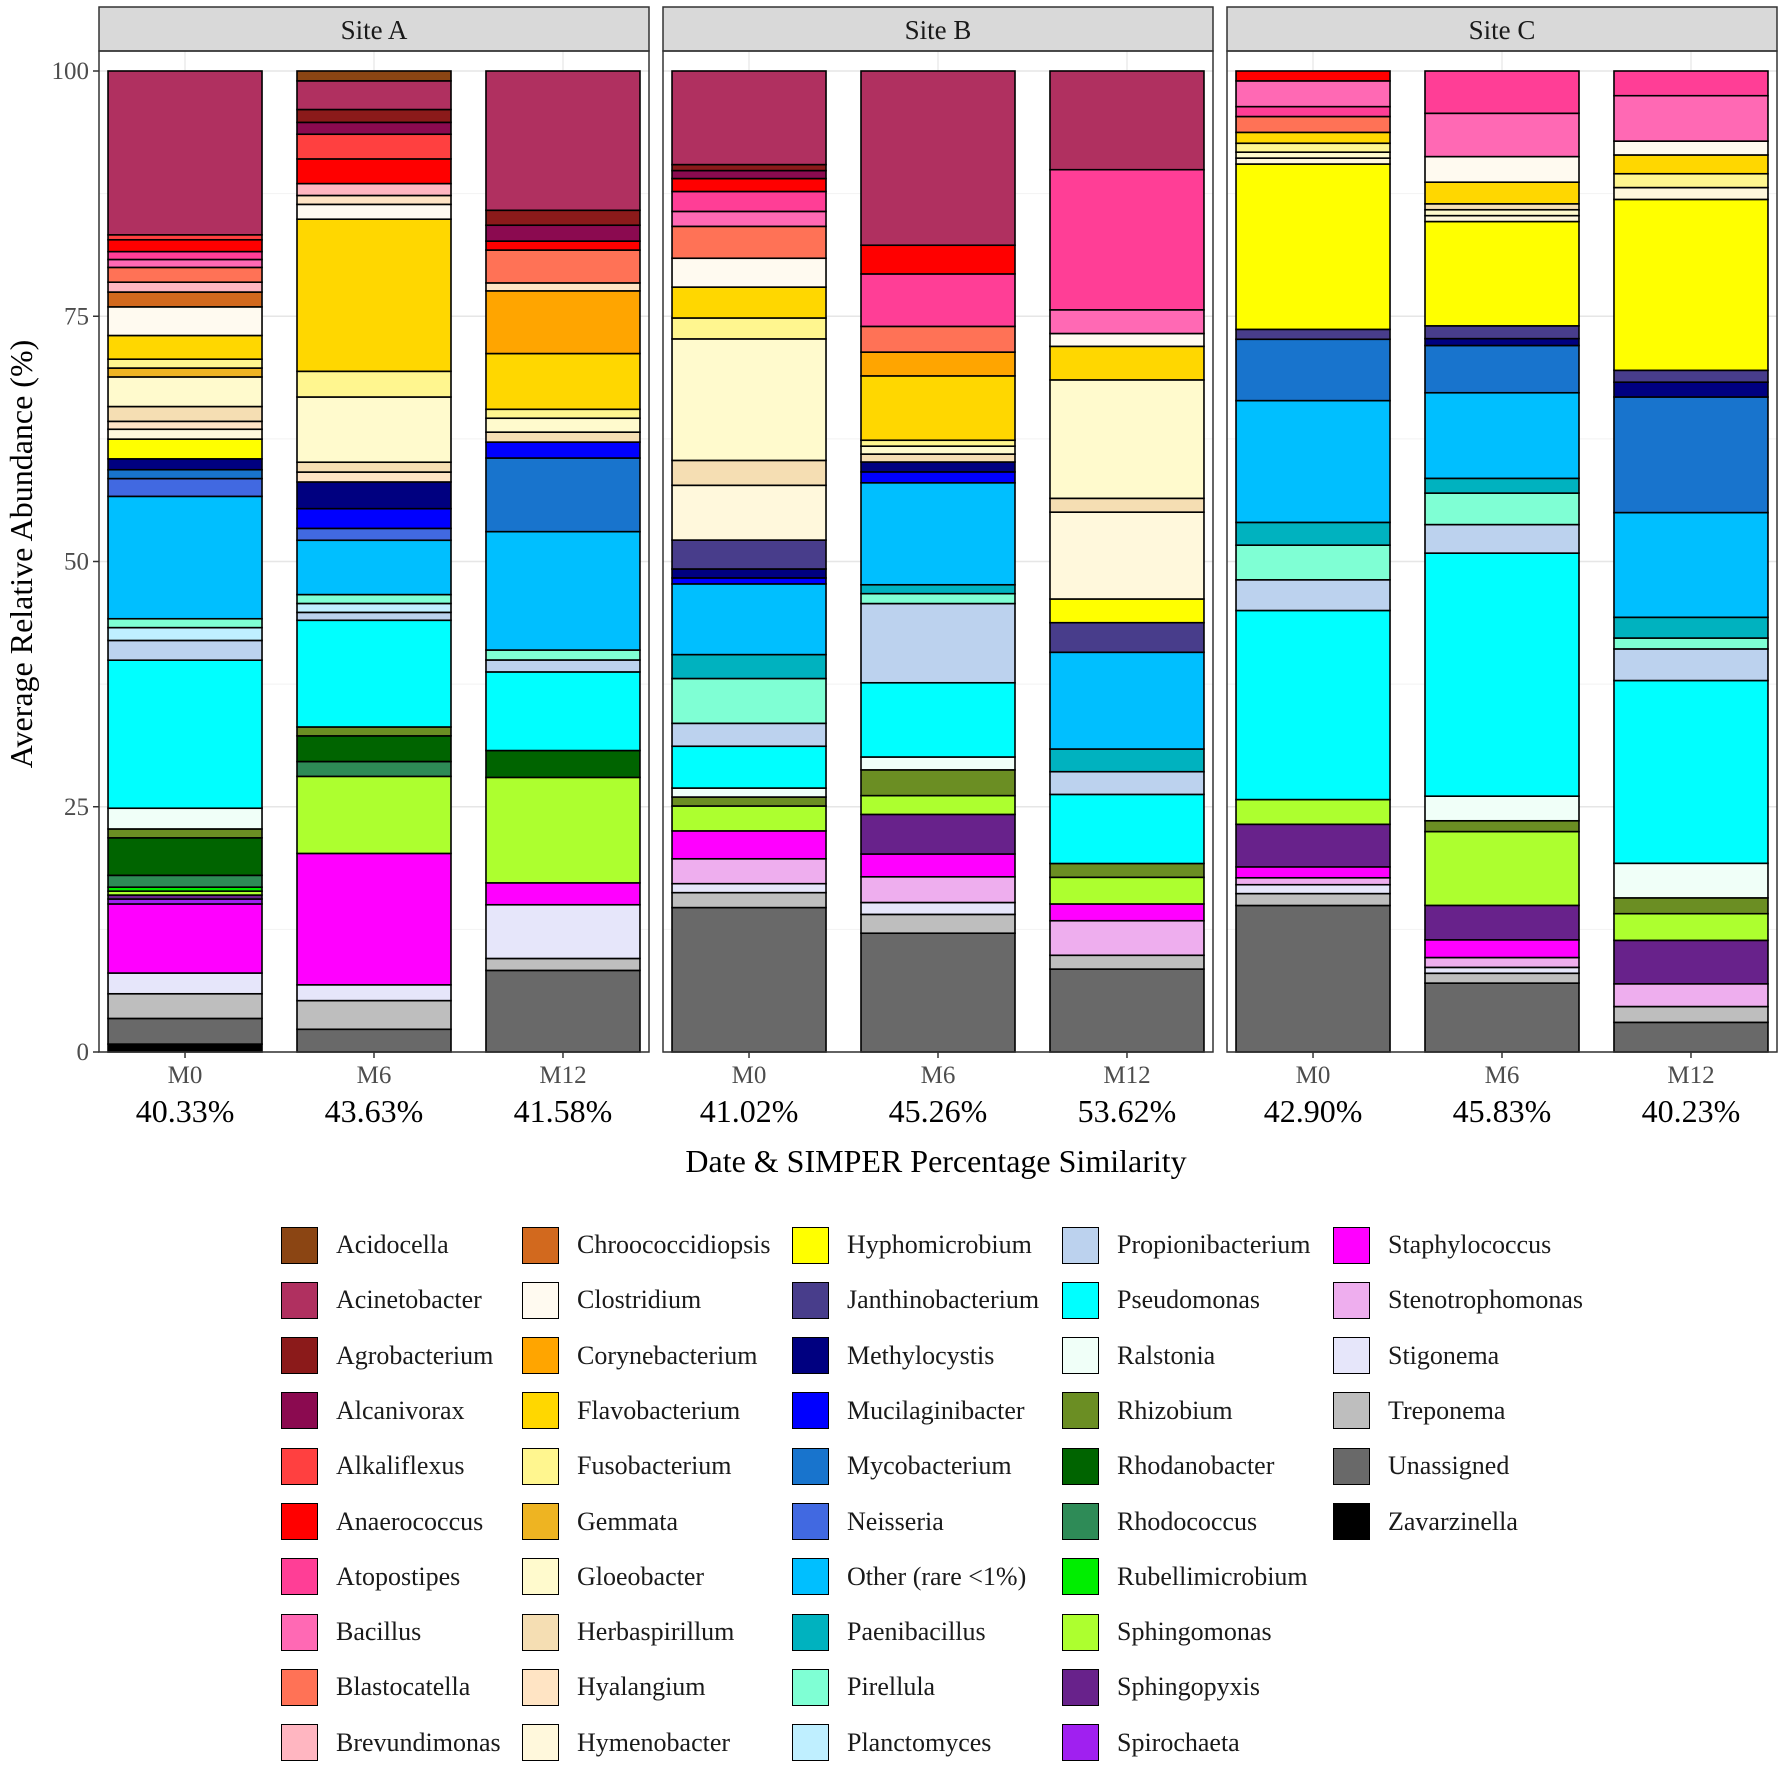  I want to click on bar-segment: Pirellula: 1, so click(938, 598).